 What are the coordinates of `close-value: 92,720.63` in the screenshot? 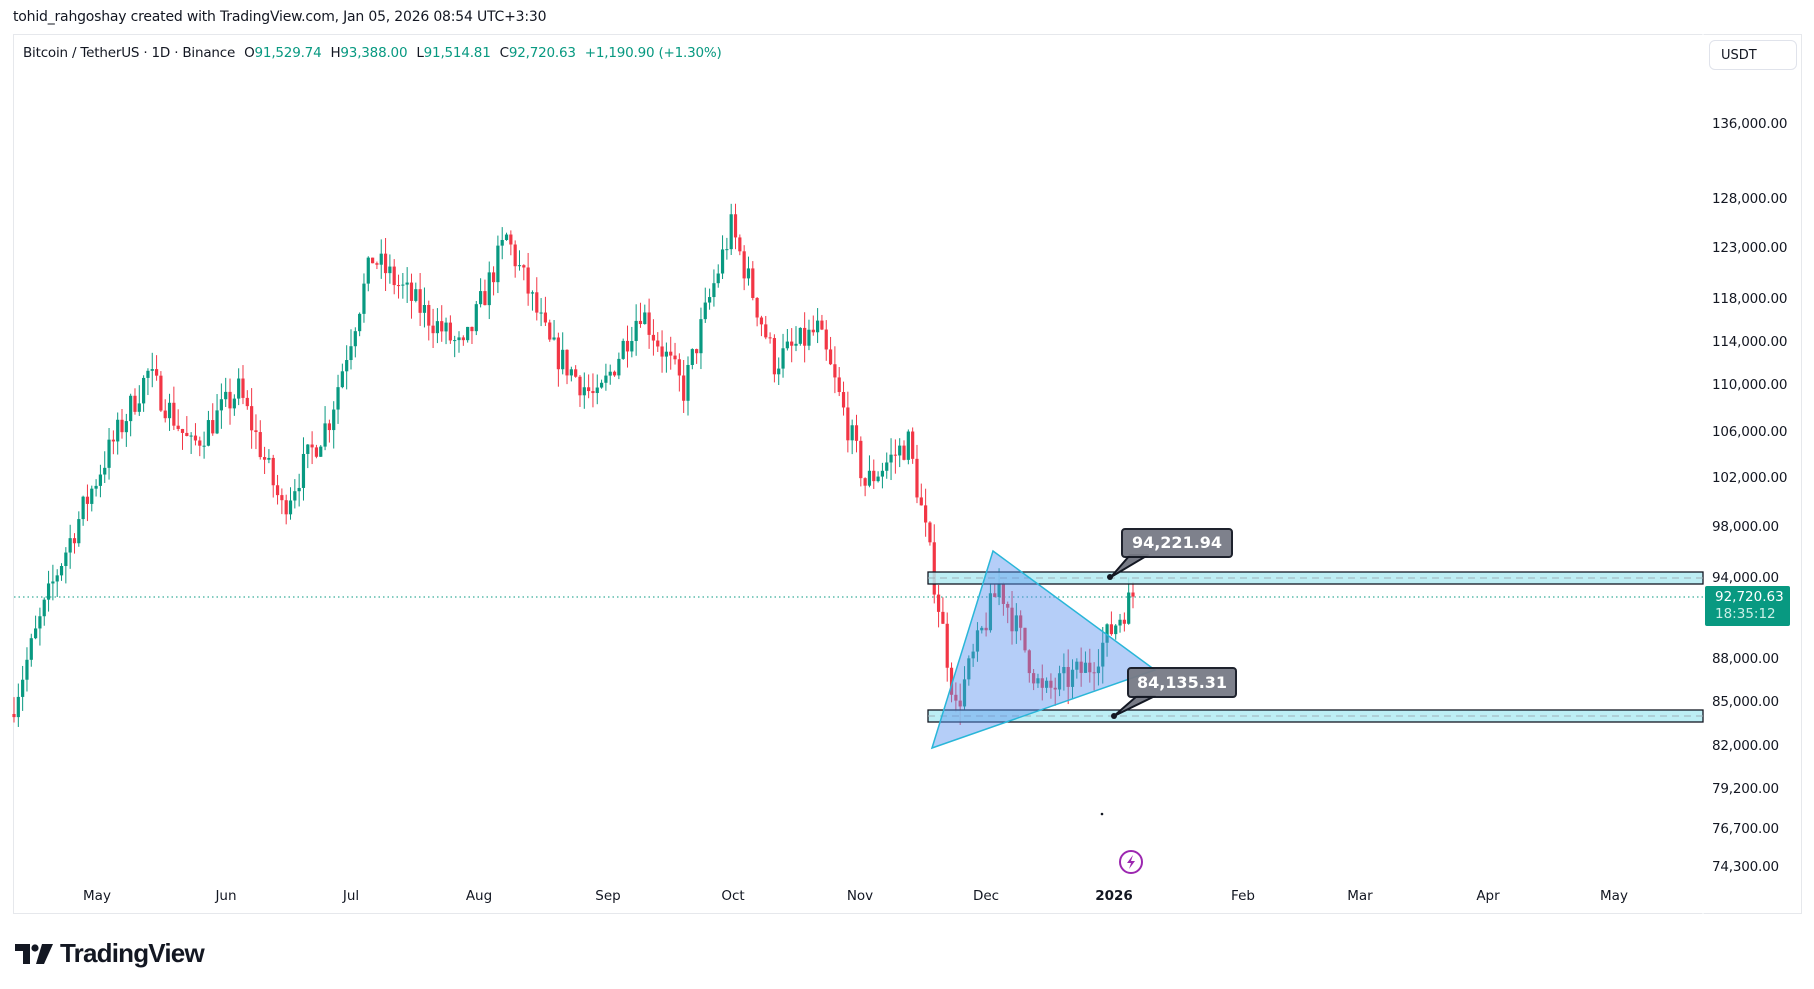 It's located at (542, 53).